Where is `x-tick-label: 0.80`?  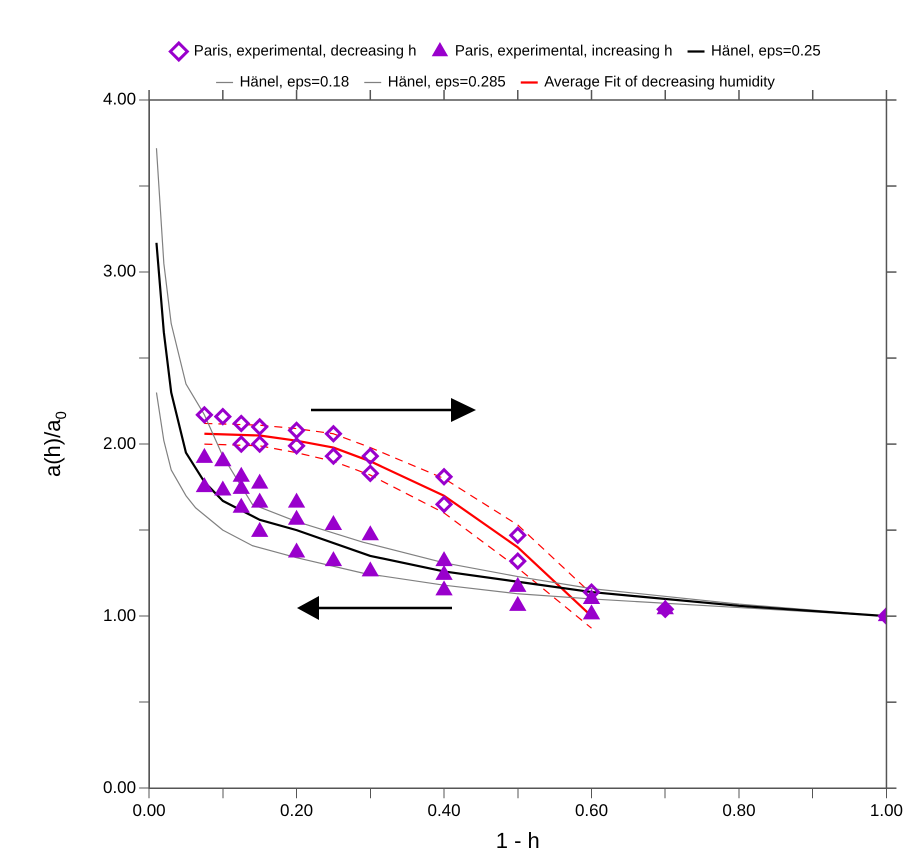
x-tick-label: 0.80 is located at coordinates (739, 810).